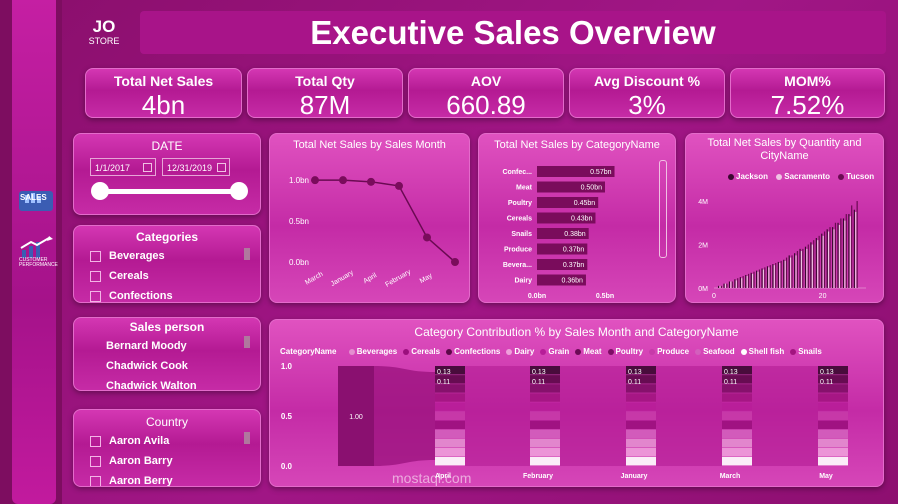 This screenshot has width=898, height=504. I want to click on legend-label: Beverages, so click(377, 351).